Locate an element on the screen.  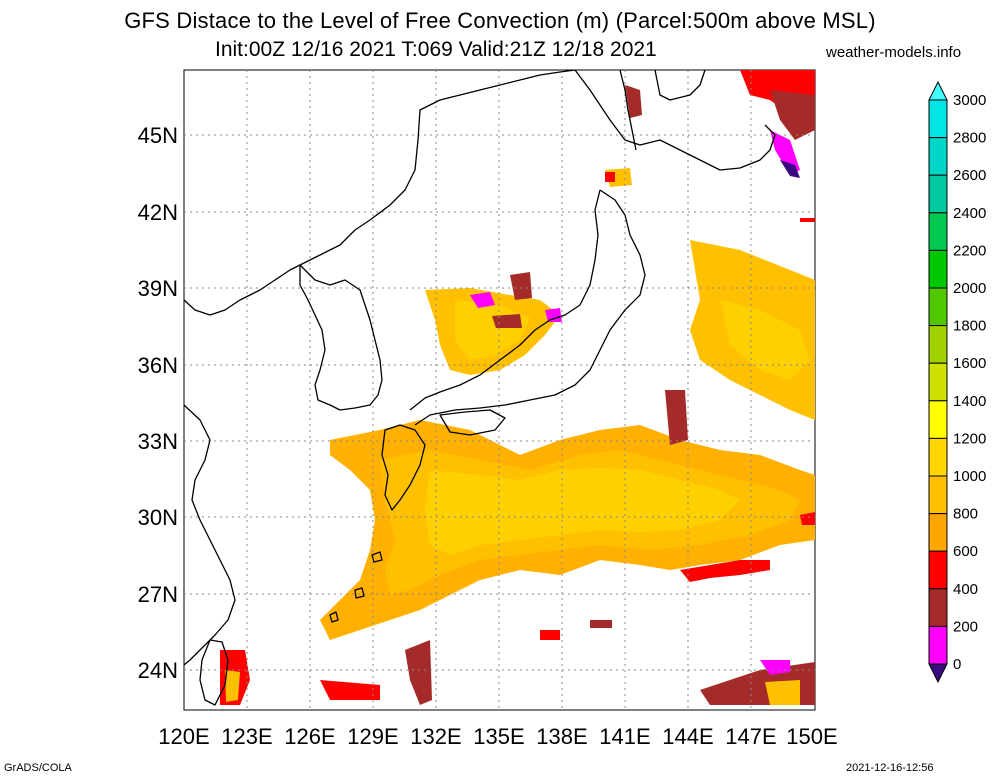
colorbar-label: 200 is located at coordinates (965, 626).